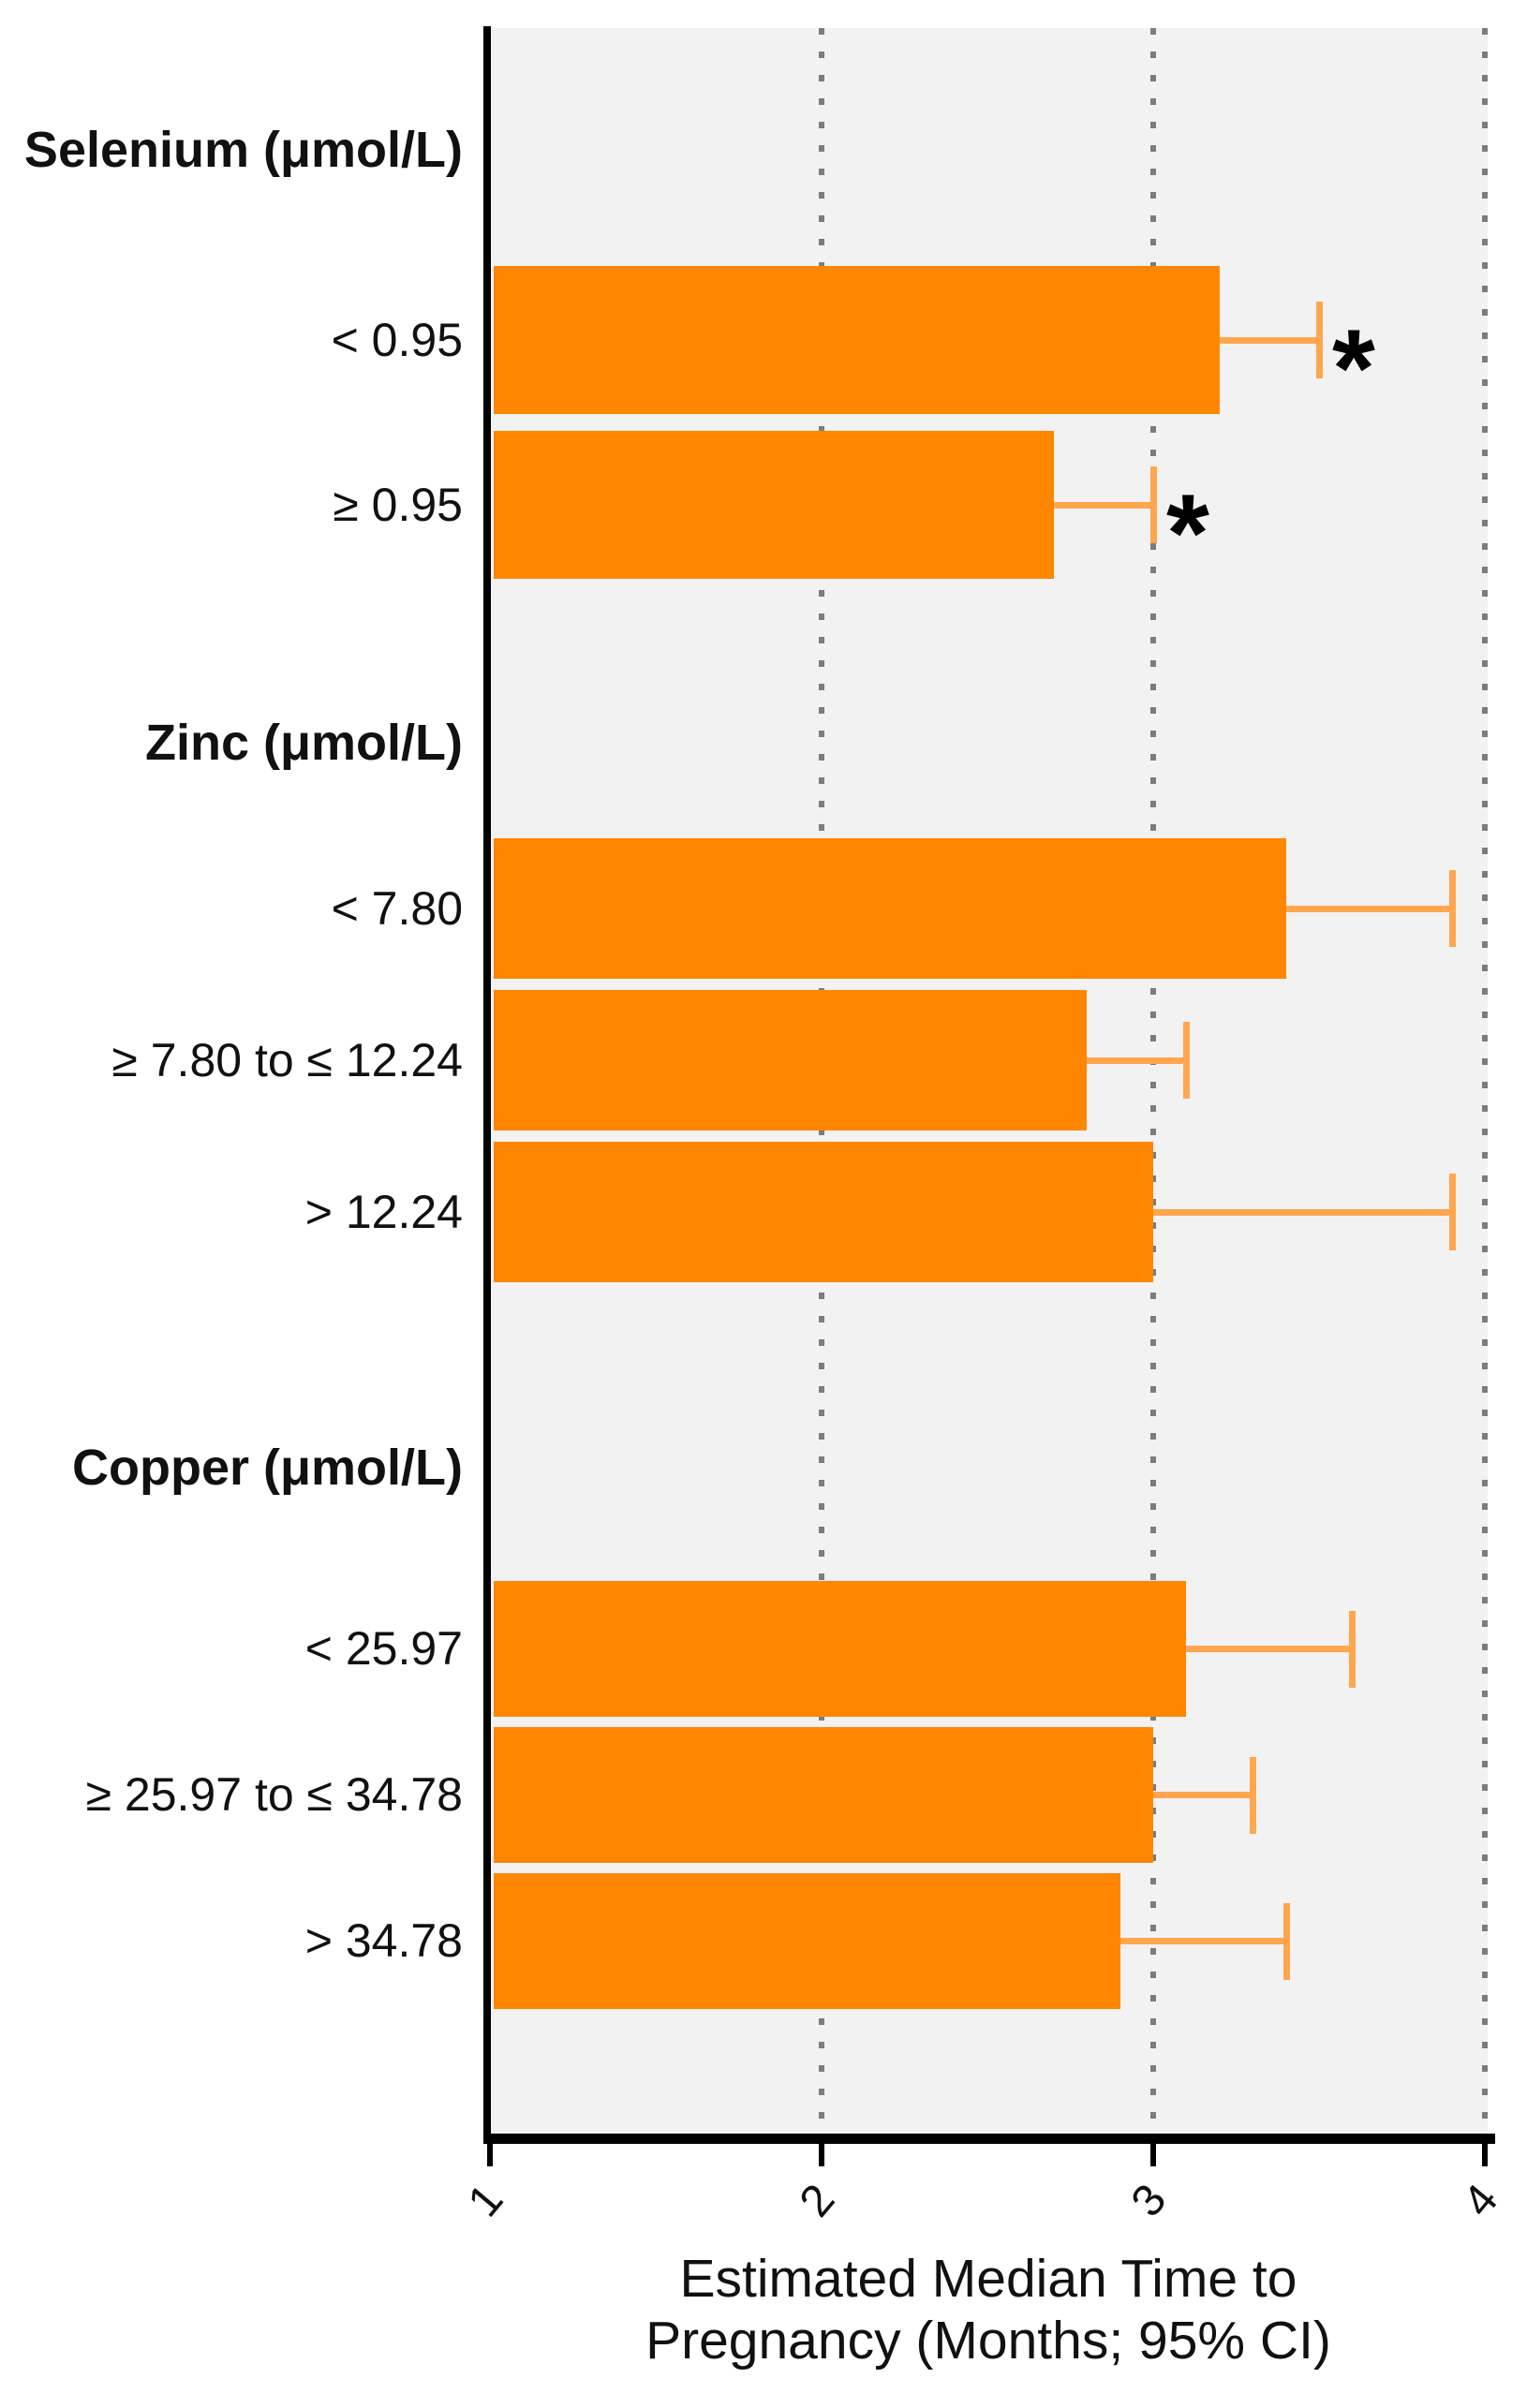 The image size is (1527, 2408). I want to click on x-axis-title-line2: Pregnancy (Months; 95% CI), so click(988, 2341).